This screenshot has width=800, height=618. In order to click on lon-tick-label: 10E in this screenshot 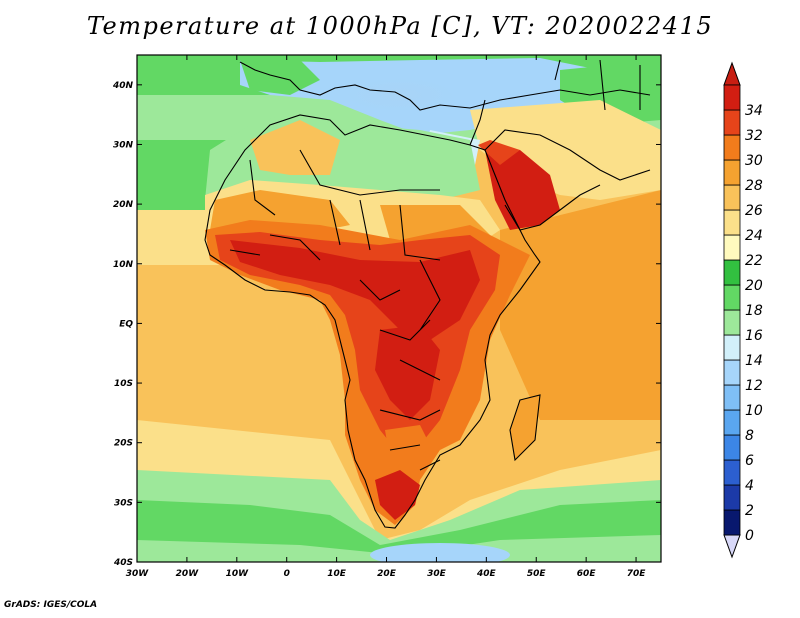, I will do `click(337, 574)`.